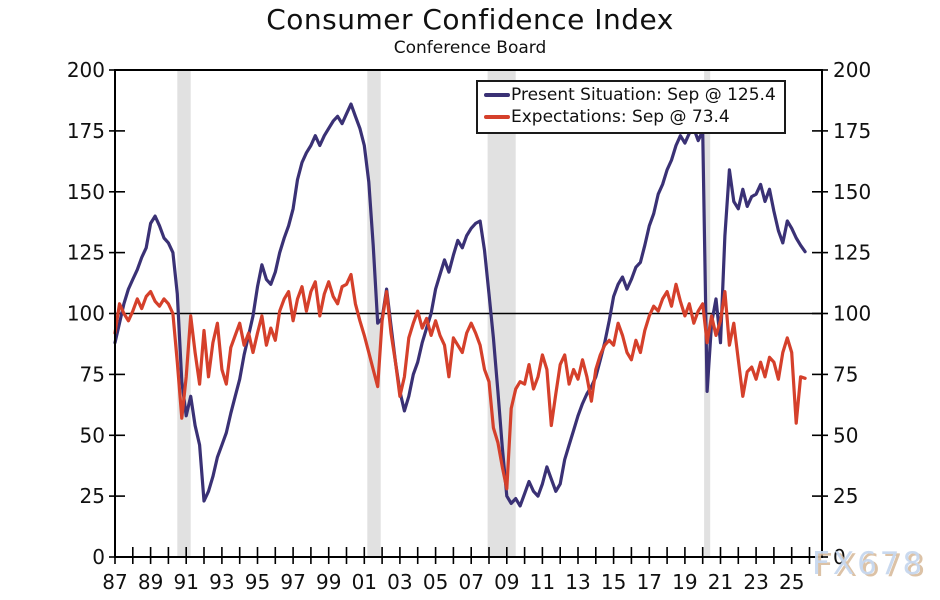  I want to click on x-axis-label: 05, so click(435, 582).